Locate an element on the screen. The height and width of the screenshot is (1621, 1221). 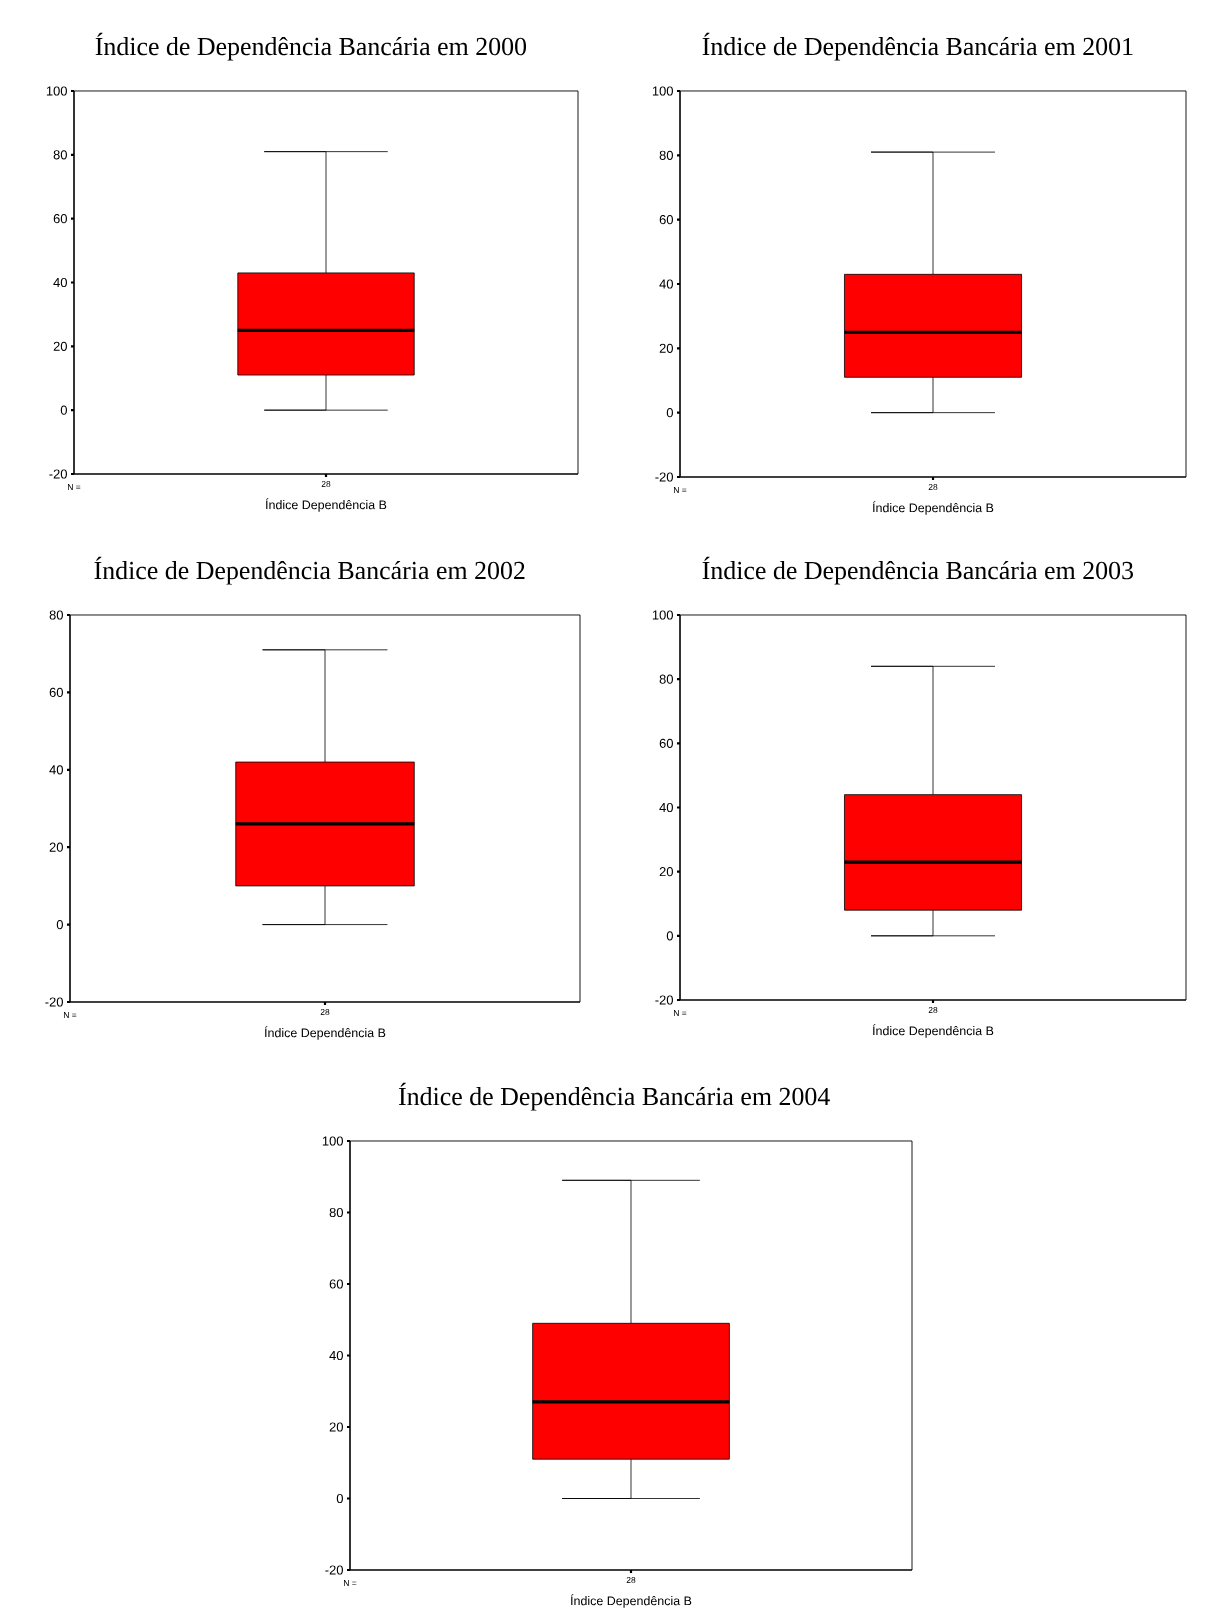
chart-title: Índice de Dependência Bancária em 2000 is located at coordinates (311, 46).